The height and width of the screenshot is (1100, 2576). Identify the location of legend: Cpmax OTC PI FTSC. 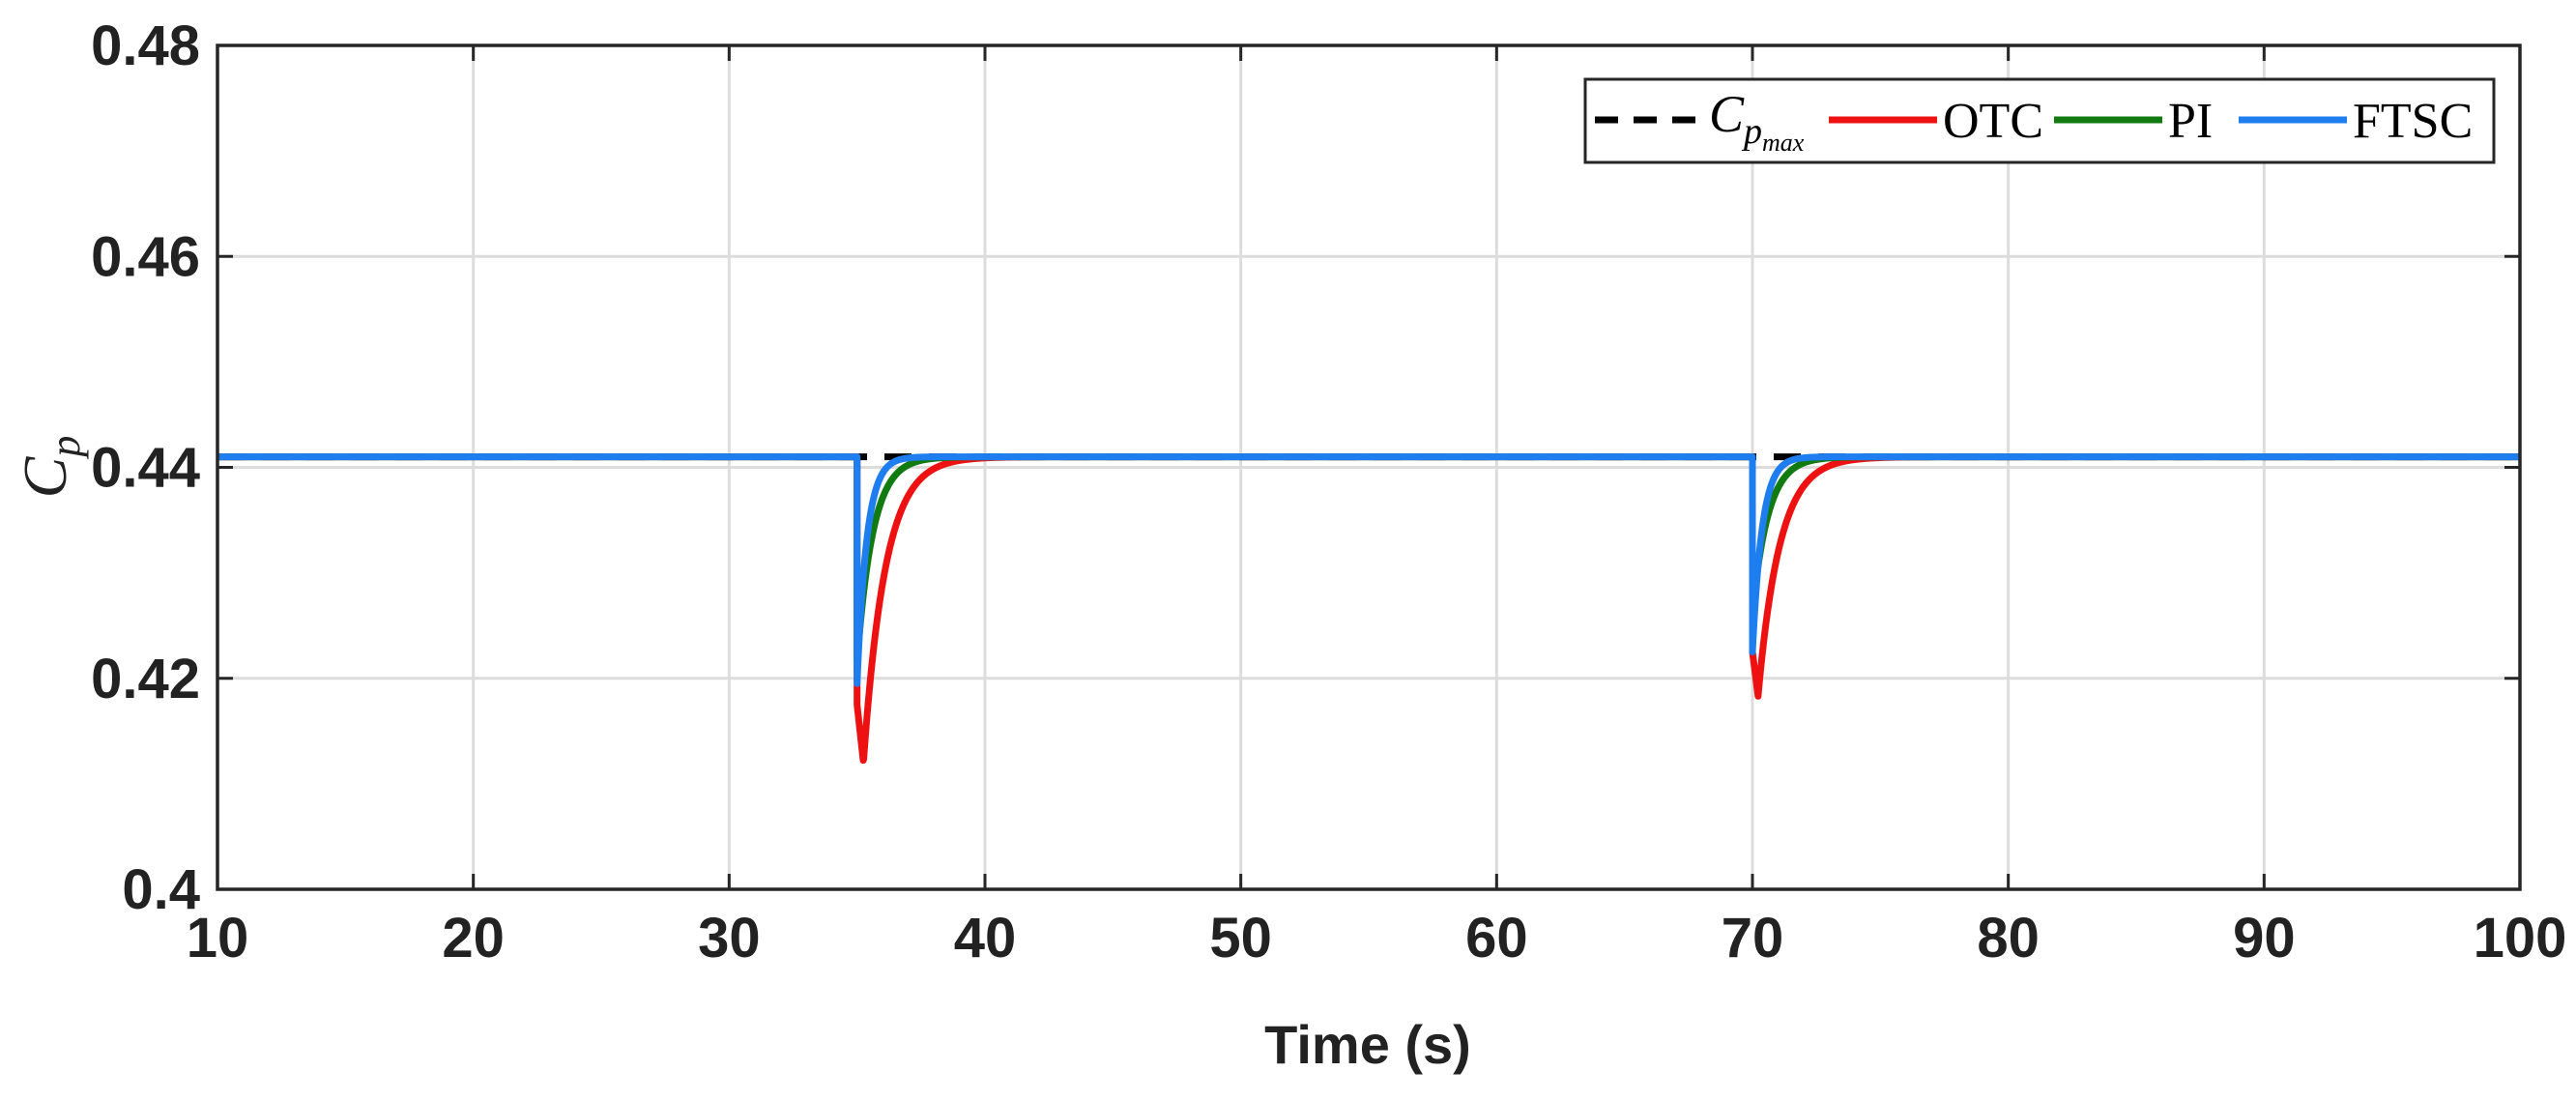
(2039, 120).